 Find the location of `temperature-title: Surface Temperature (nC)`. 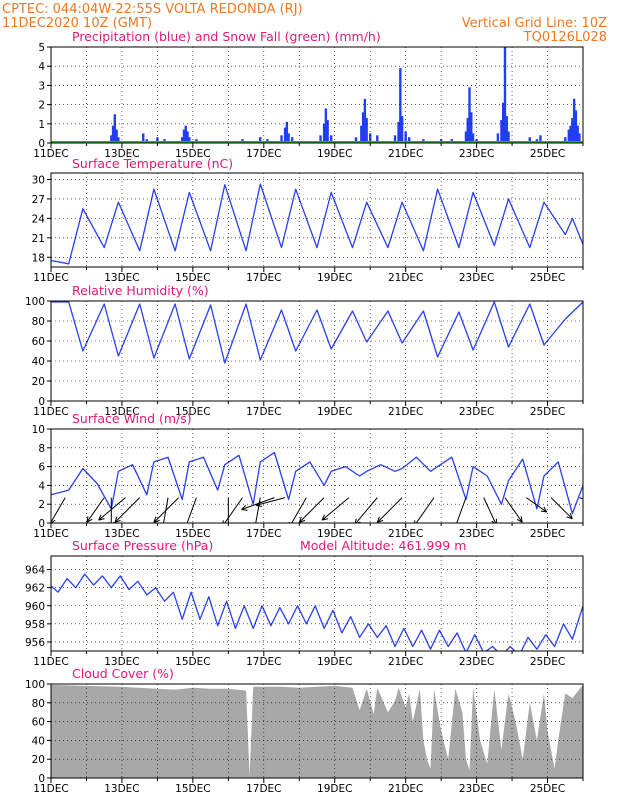

temperature-title: Surface Temperature (nC) is located at coordinates (152, 163).